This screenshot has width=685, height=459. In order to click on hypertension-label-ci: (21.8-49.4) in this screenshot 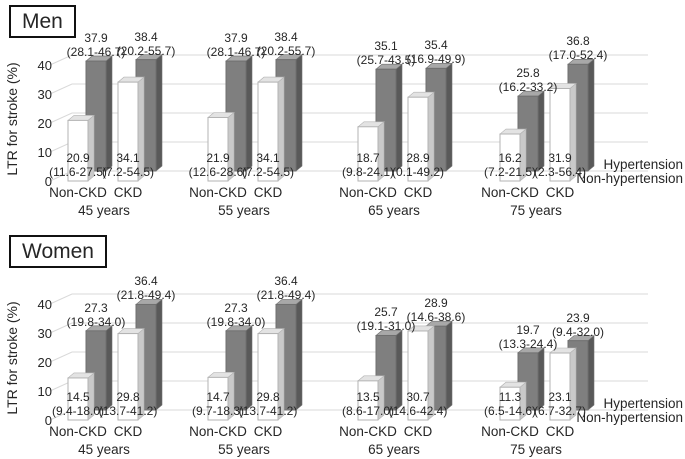, I will do `click(146, 295)`.